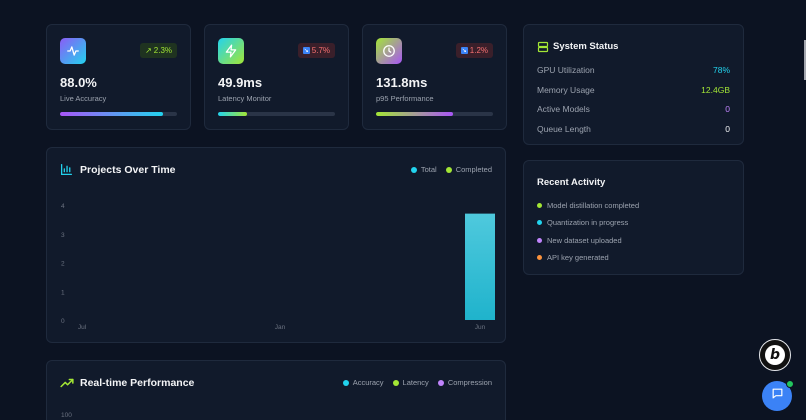 The width and height of the screenshot is (806, 420). Describe the element at coordinates (276, 77) in the screenshot. I see `metric-card-latency: ↘ 5.7% 49.9ms Latency Monitor` at that location.